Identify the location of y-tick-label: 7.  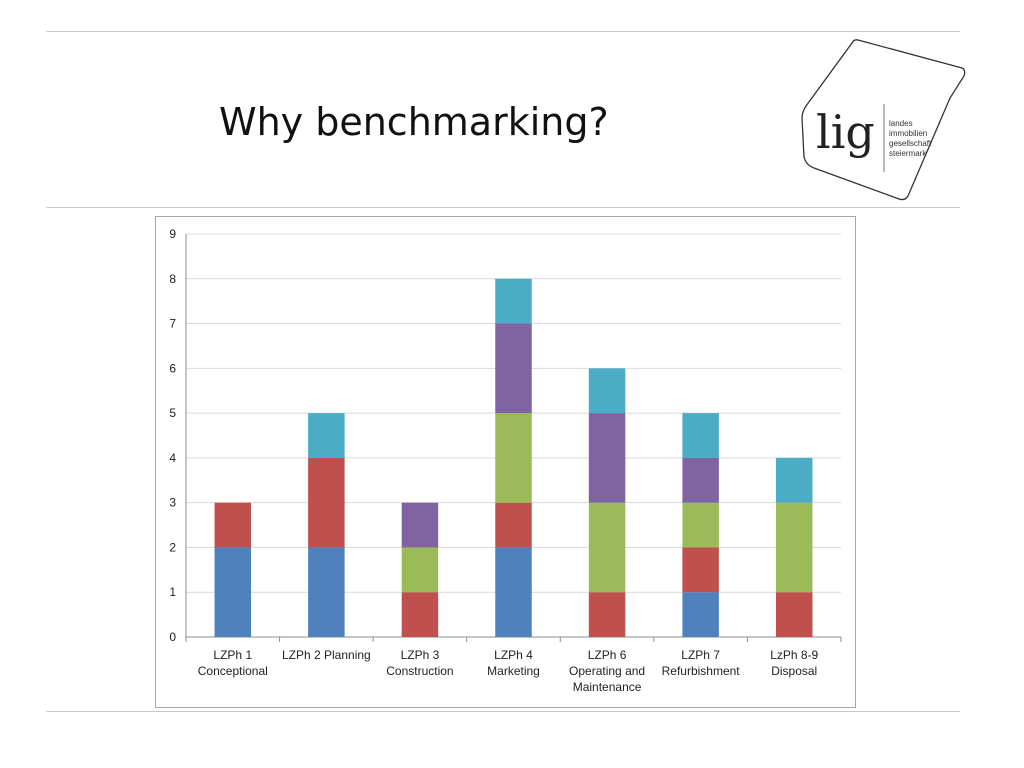
(172, 324).